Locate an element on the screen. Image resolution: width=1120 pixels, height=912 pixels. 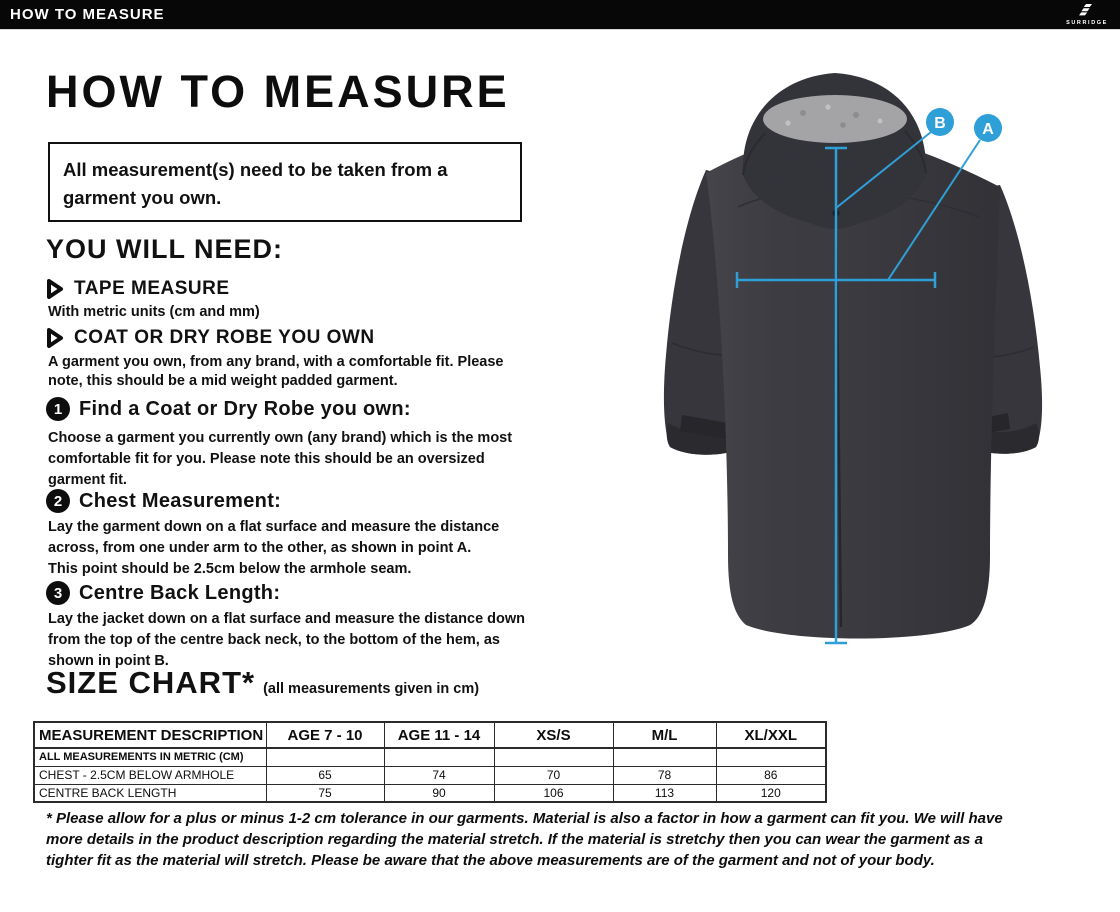
surridge-logo-text: SURRIDGE is located at coordinates (1087, 23).